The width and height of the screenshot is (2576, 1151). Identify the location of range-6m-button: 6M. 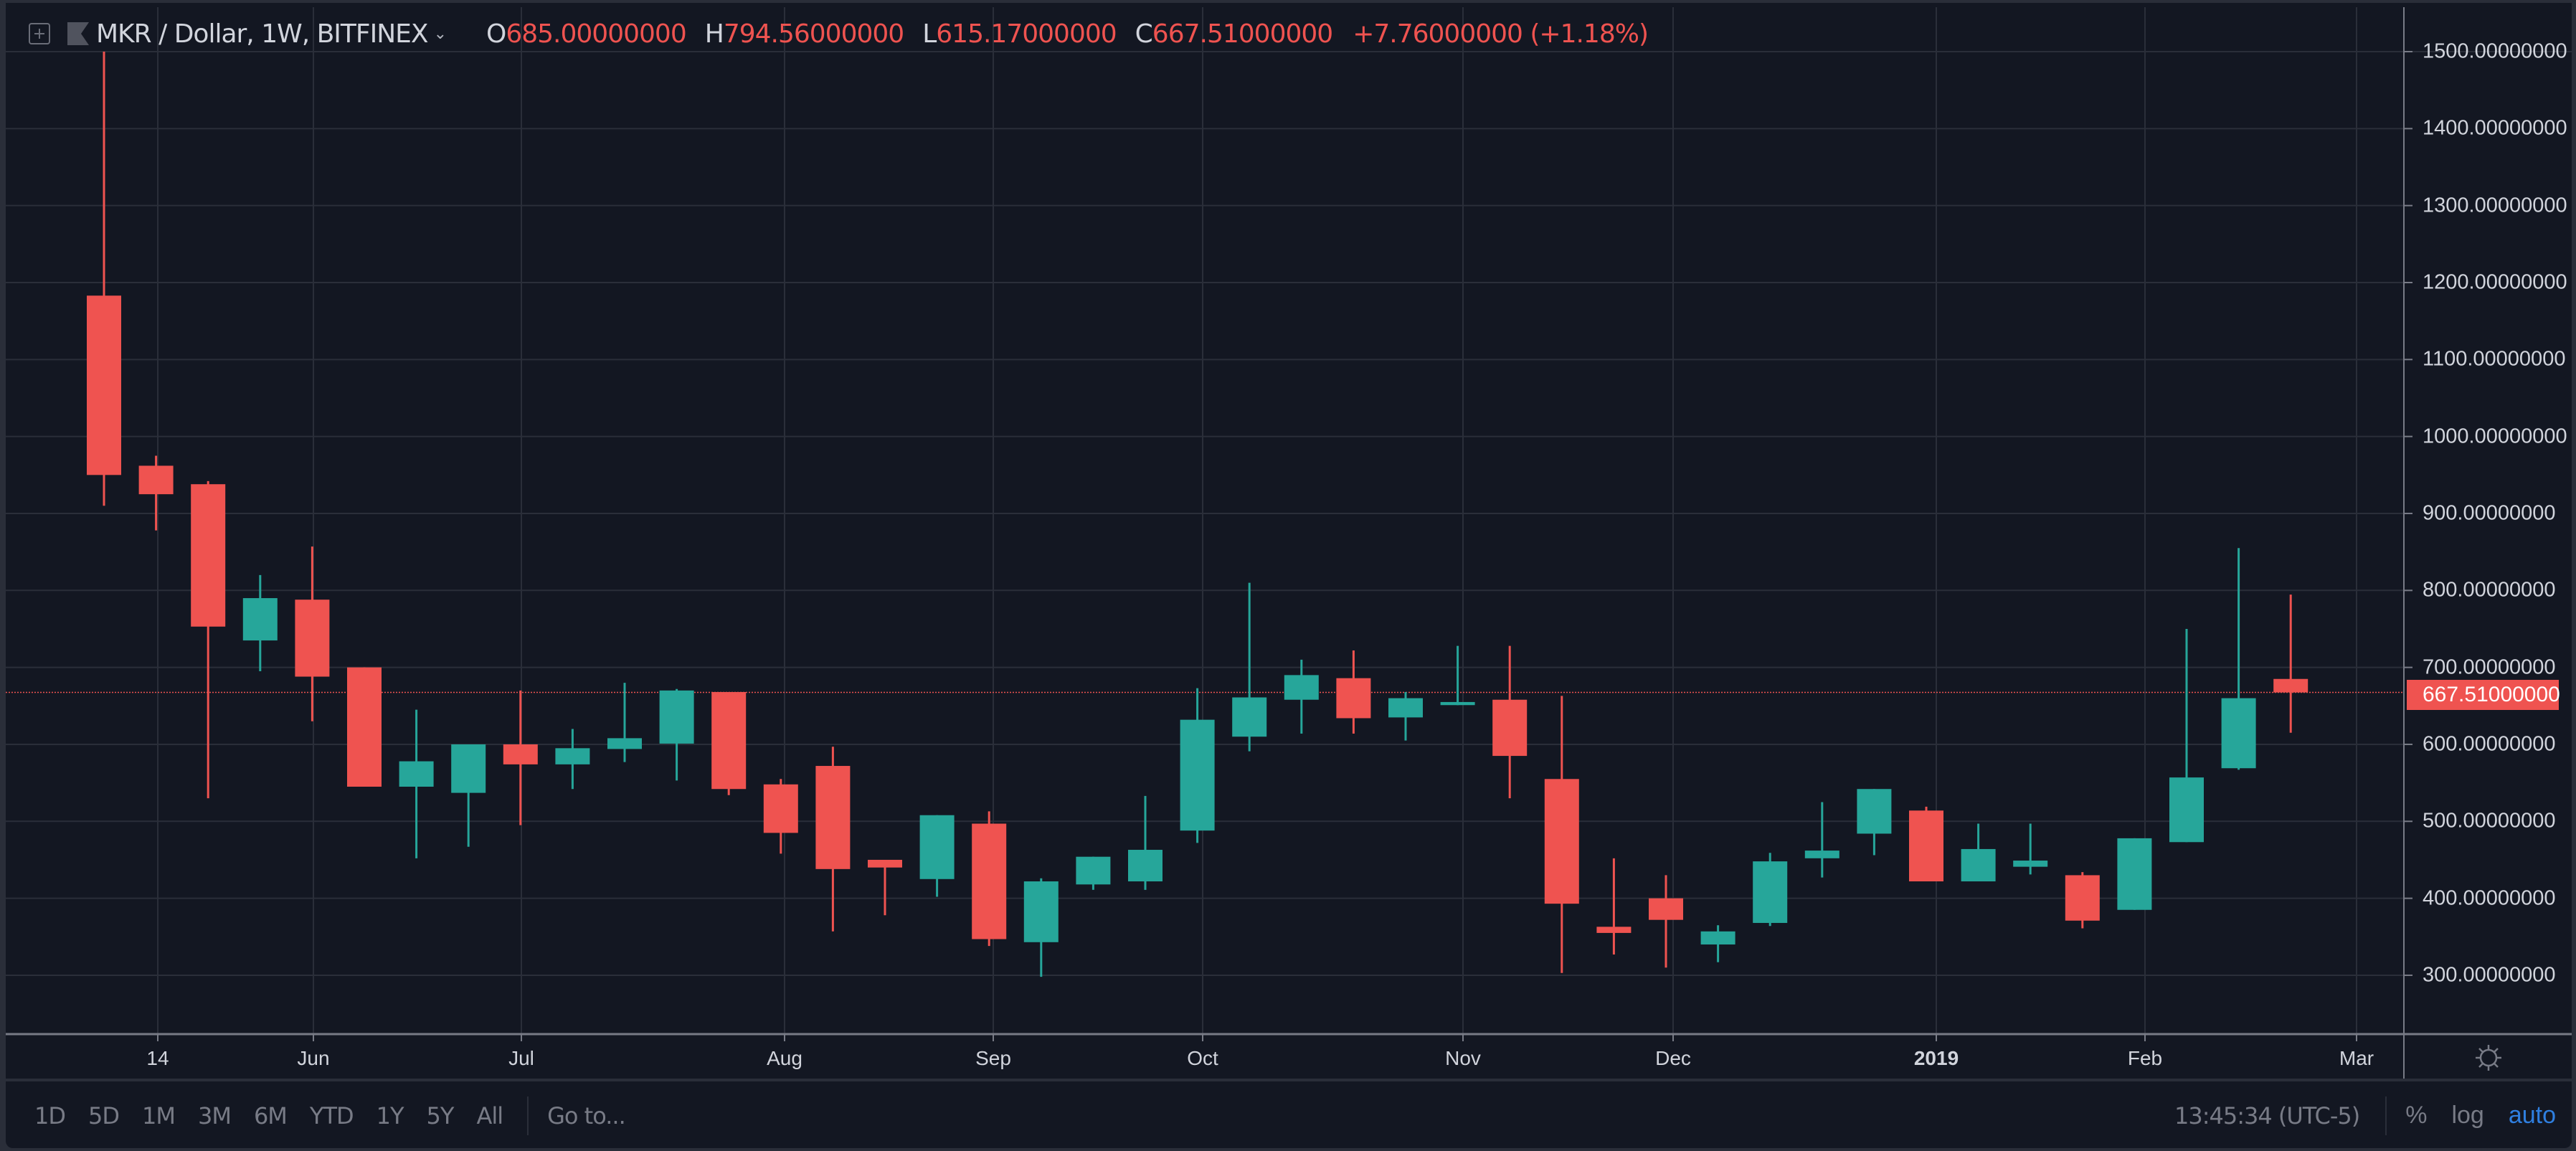
(270, 1115).